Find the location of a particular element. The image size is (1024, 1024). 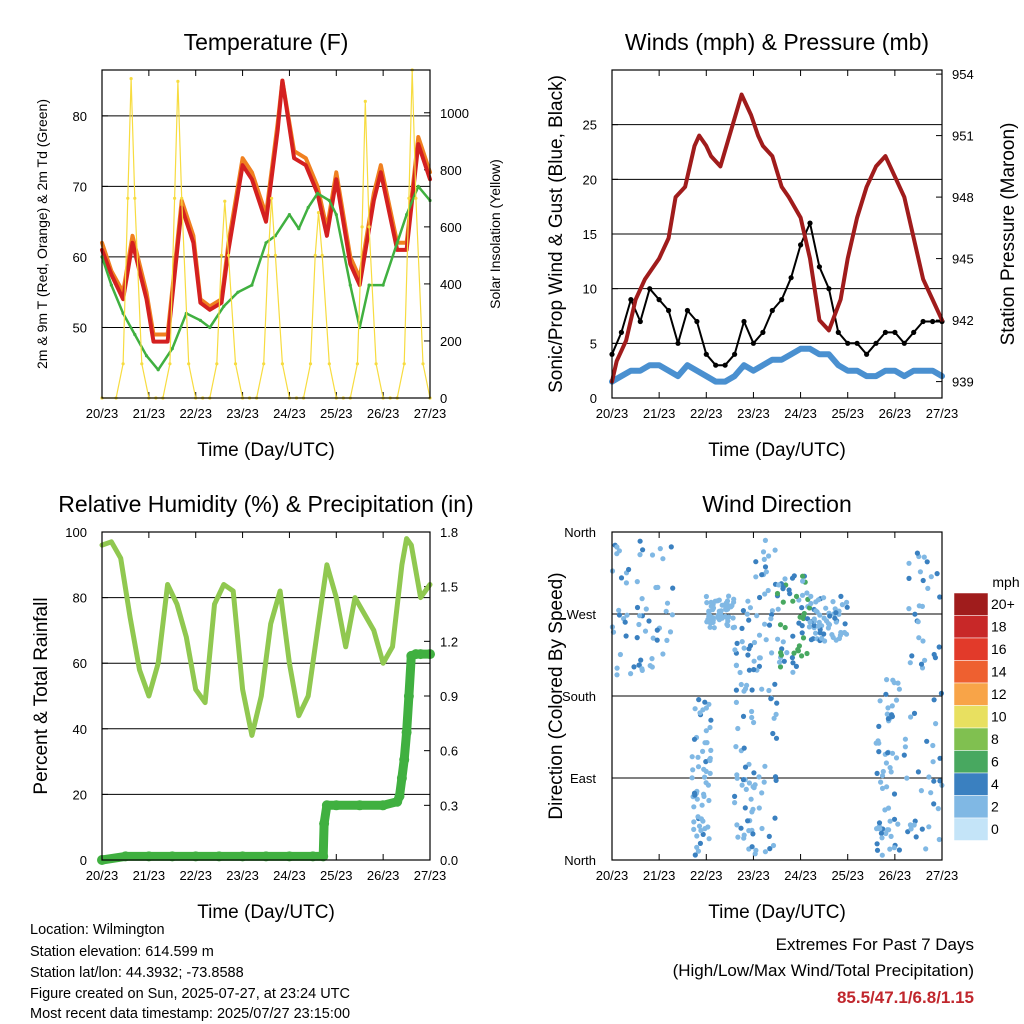

y2-tick-label: 0.3 is located at coordinates (449, 805).